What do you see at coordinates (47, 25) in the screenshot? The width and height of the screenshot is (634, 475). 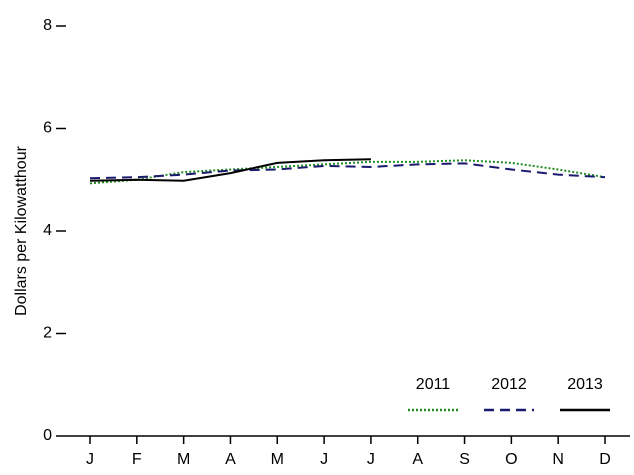 I see `y-tick-label: 8` at bounding box center [47, 25].